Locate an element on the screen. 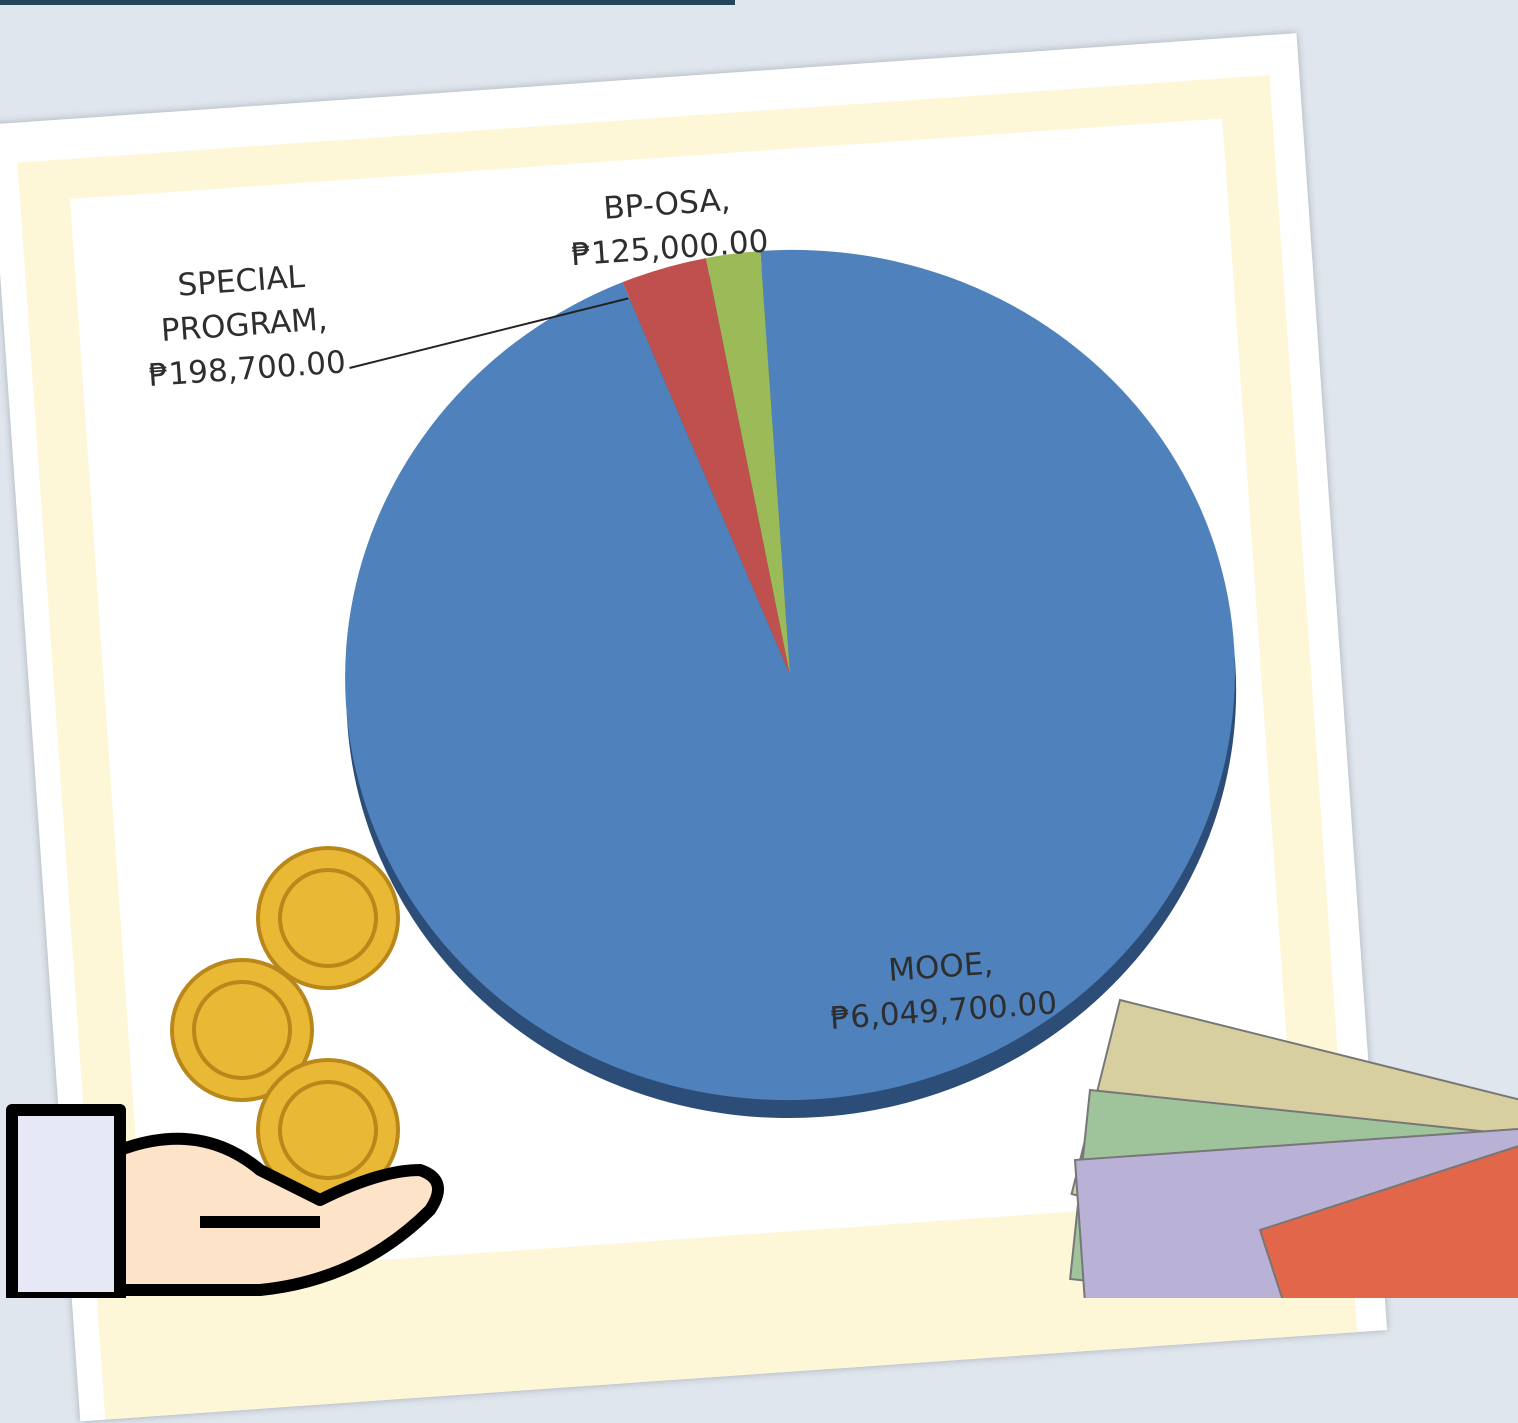 The image size is (1518, 1423). banknotes is located at coordinates (1293, 1148).